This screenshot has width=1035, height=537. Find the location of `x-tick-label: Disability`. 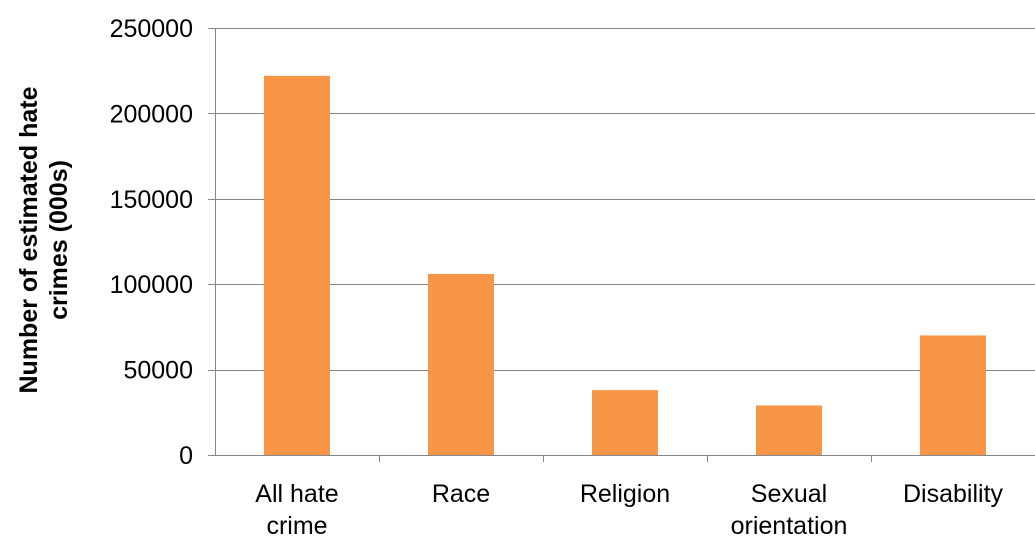

x-tick-label: Disability is located at coordinates (953, 494).